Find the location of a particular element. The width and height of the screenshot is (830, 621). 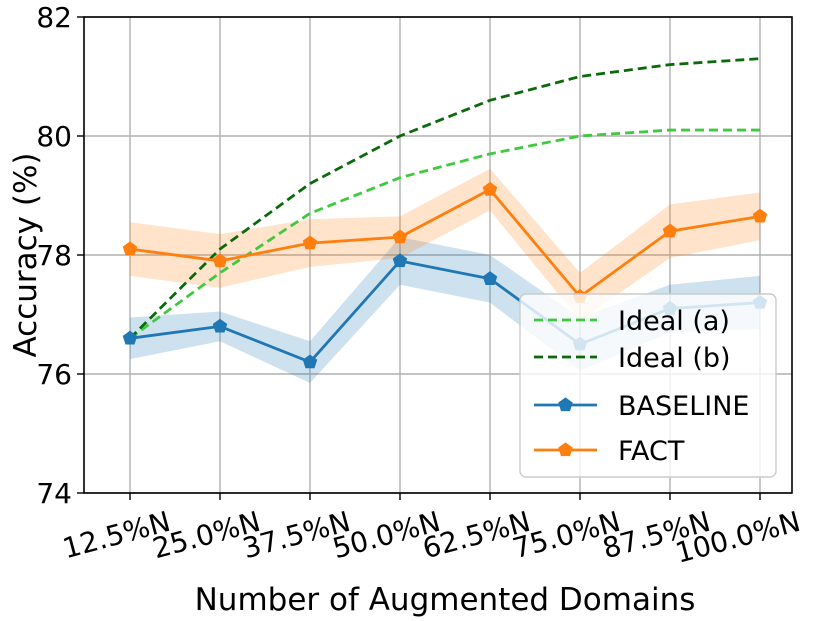

series-line-fact is located at coordinates (445, 243).